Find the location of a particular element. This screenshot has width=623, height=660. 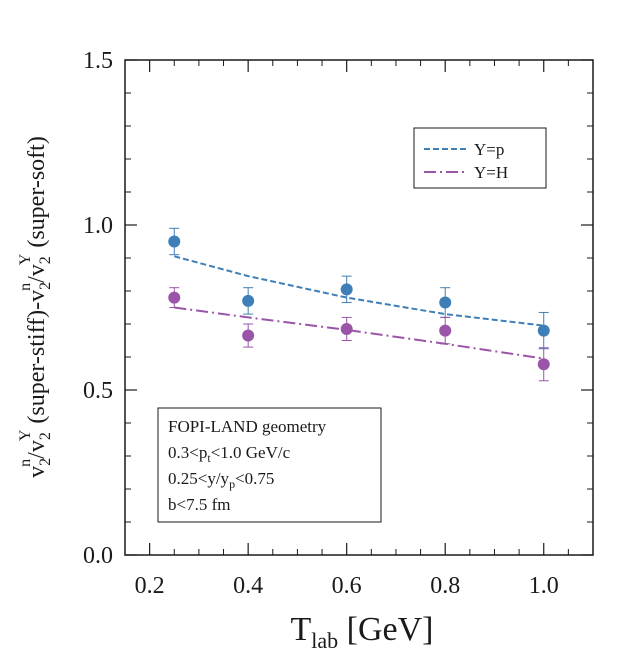

fit-curves is located at coordinates (359, 307).